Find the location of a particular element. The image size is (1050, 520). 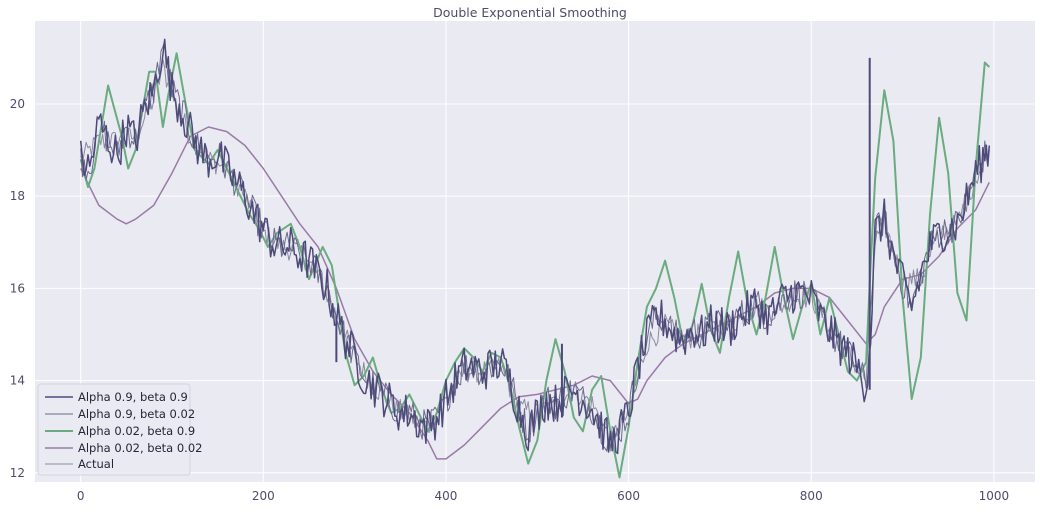

legend-label-1: Alpha 0.9, beta 0.02 is located at coordinates (136, 414).